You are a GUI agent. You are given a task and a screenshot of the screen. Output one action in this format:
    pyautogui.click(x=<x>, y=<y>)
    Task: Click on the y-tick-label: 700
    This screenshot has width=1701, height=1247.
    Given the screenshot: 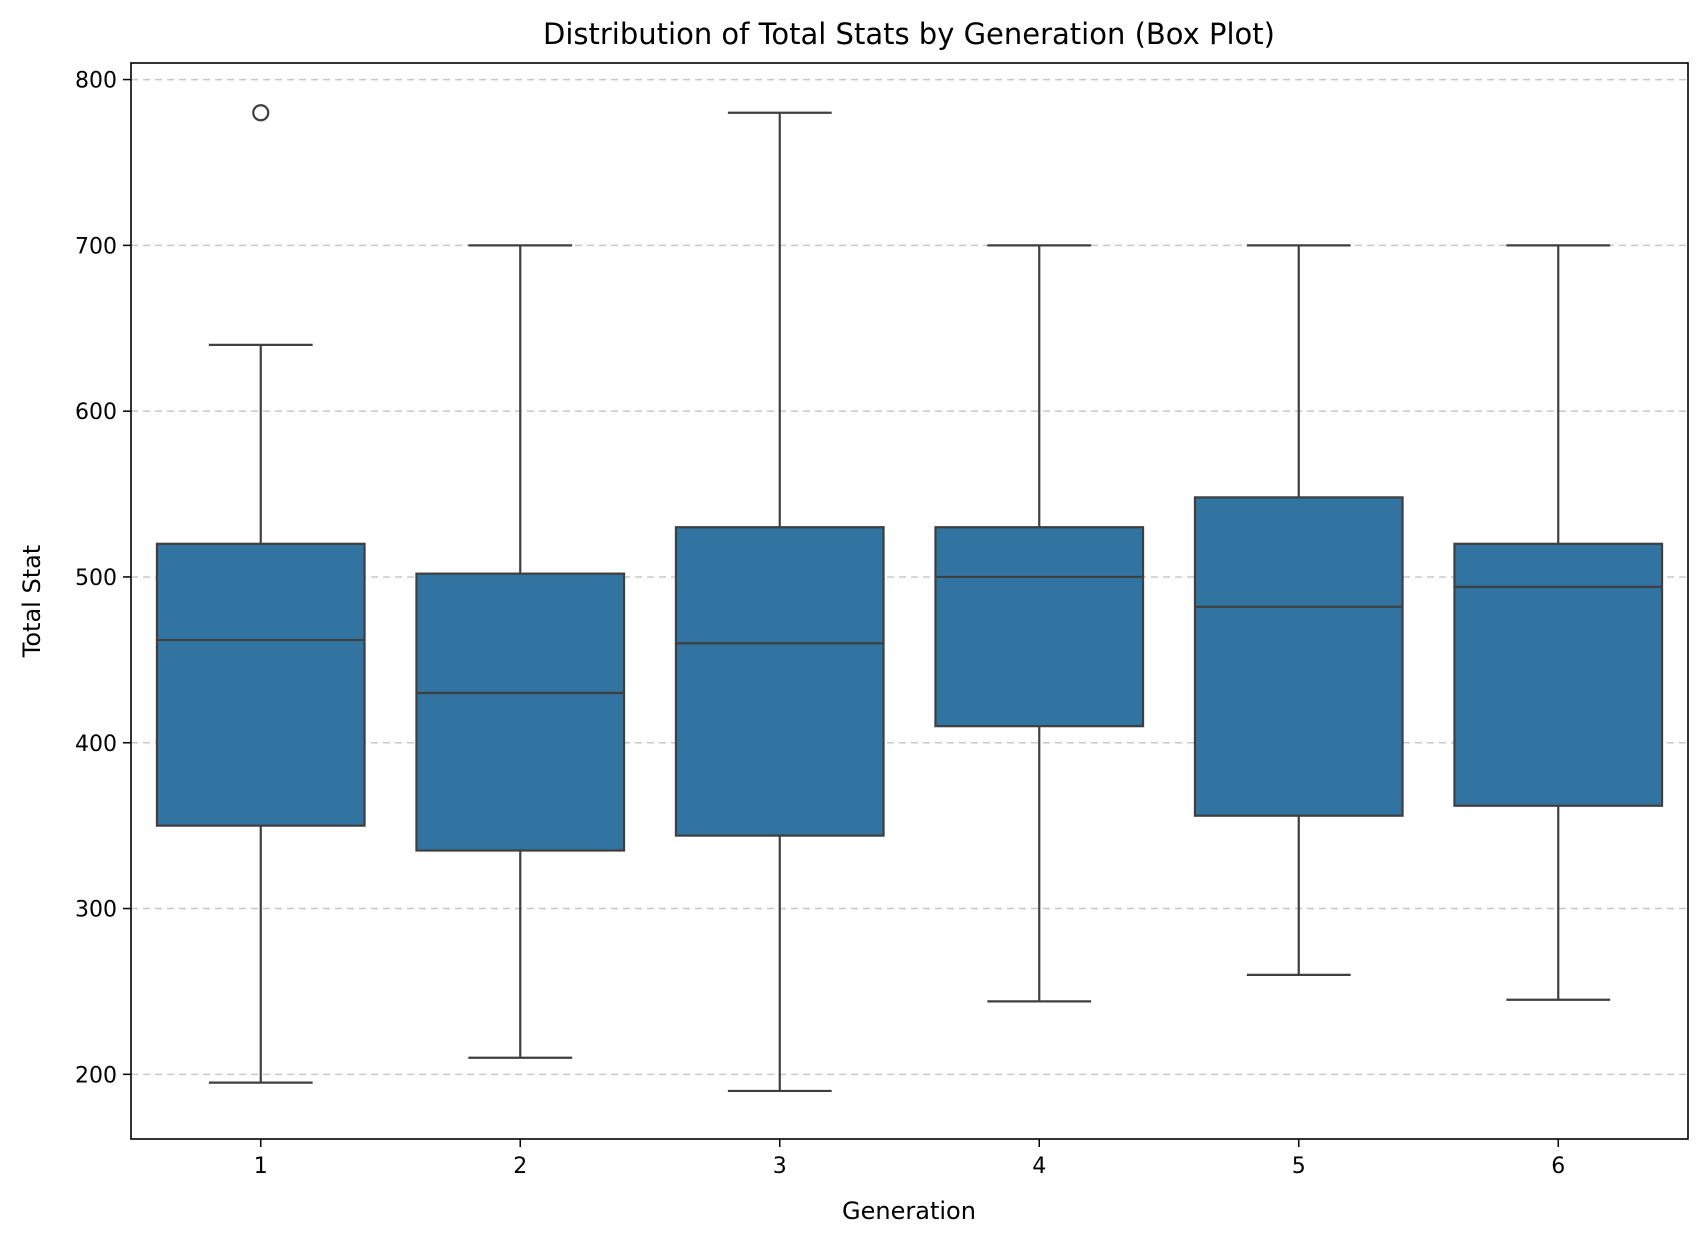 What is the action you would take?
    pyautogui.click(x=96, y=246)
    